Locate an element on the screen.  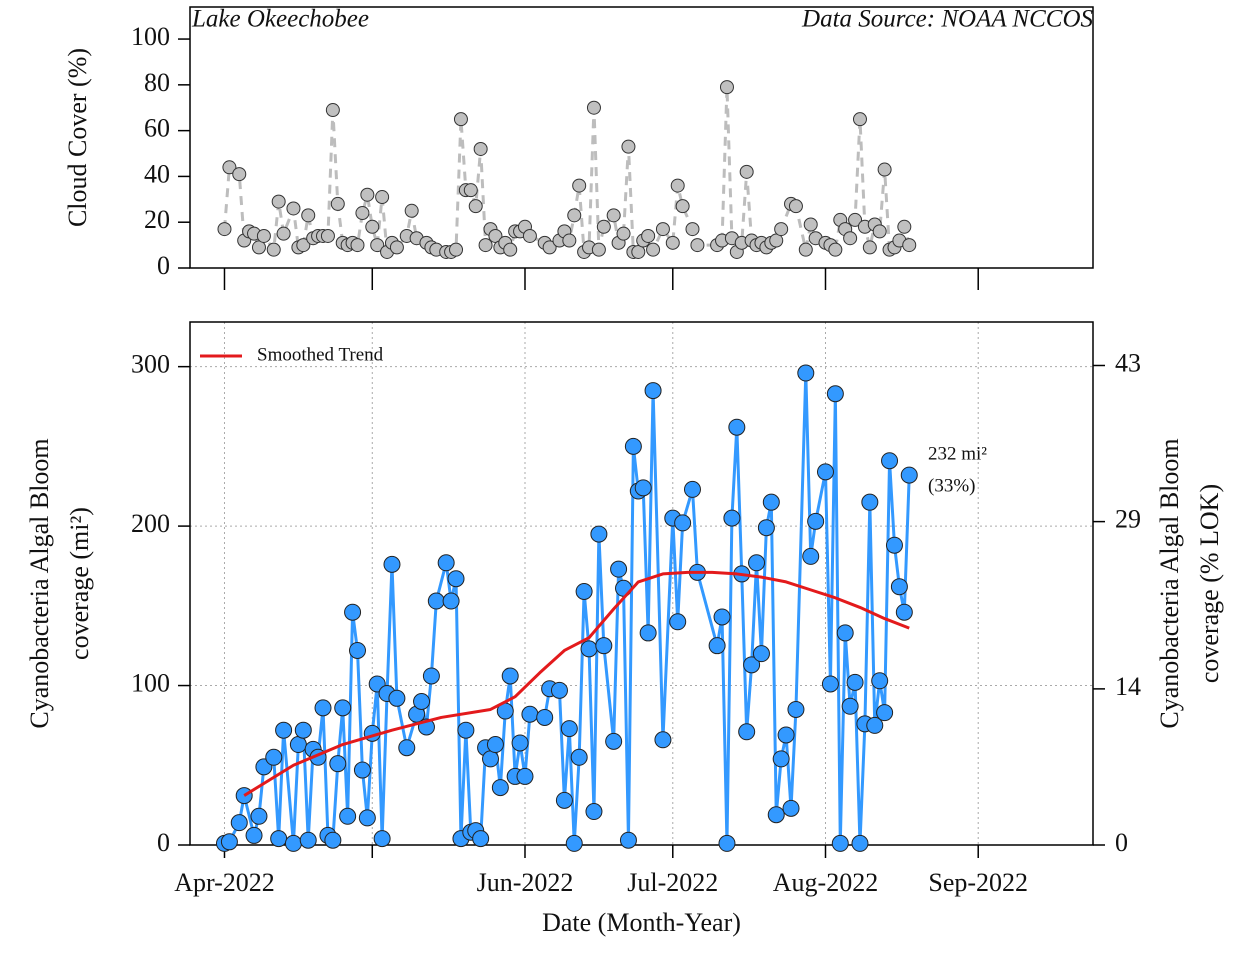
y-axis-label: coverage (mi²) is located at coordinates (79, 583).